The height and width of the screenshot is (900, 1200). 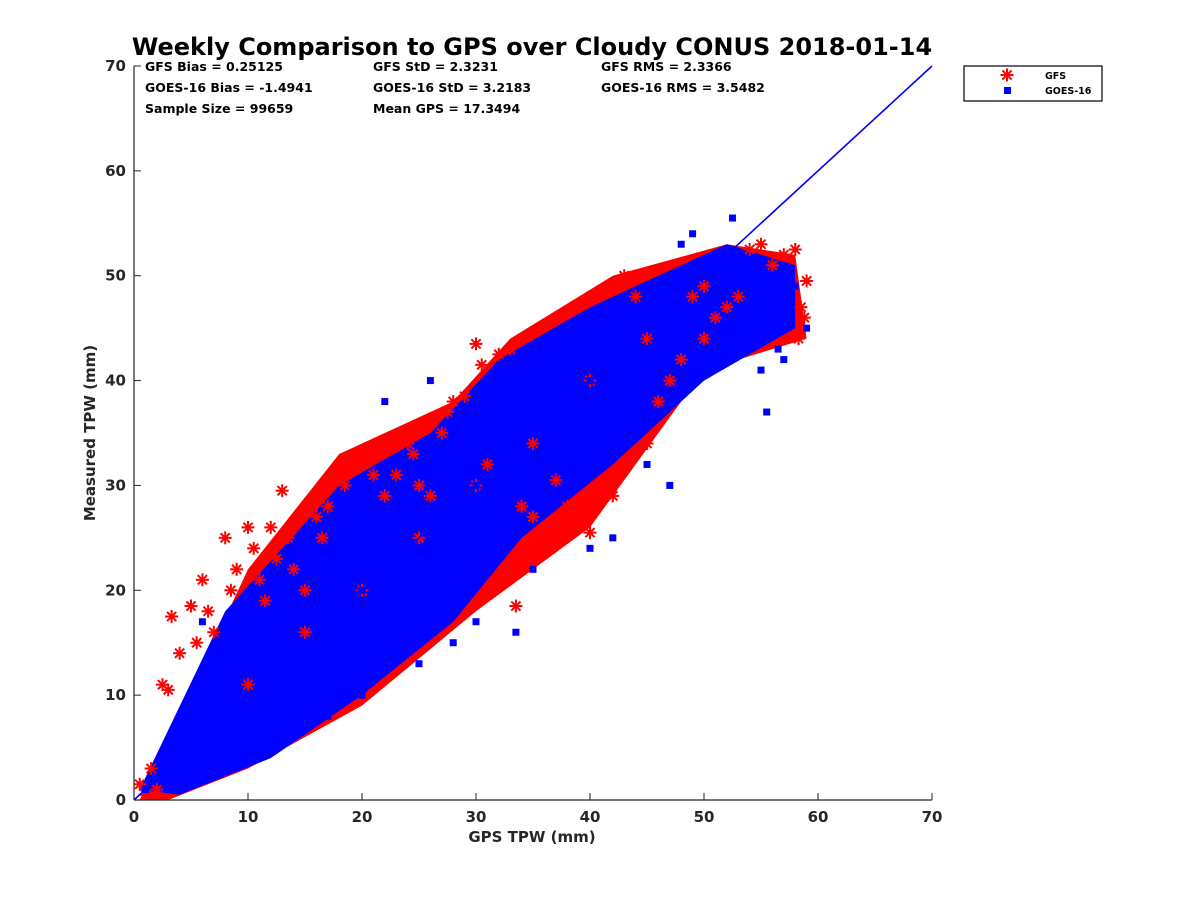 I want to click on legend-label-gfs: GFS, so click(x=1055, y=76).